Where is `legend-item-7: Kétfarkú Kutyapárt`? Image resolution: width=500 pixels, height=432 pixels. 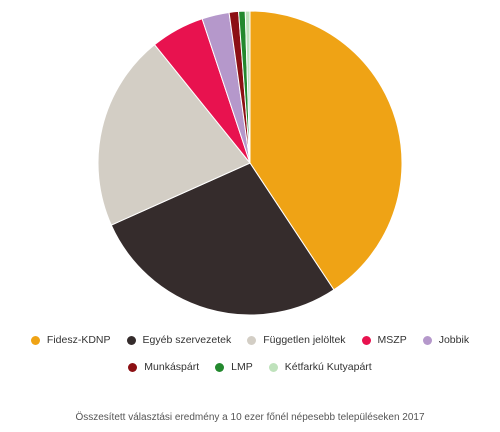
legend-item-7: Kétfarkú Kutyapárt is located at coordinates (320, 367).